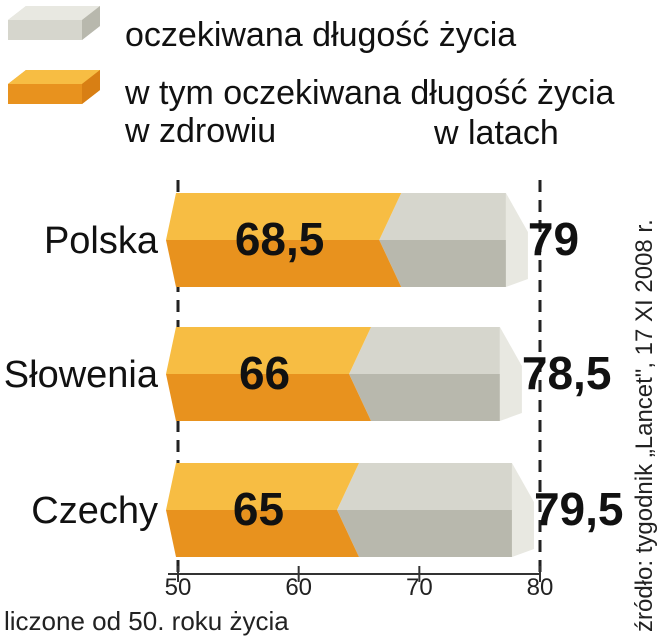 The height and width of the screenshot is (640, 669). Describe the element at coordinates (496, 133) in the screenshot. I see `unit-label: w latach` at that location.